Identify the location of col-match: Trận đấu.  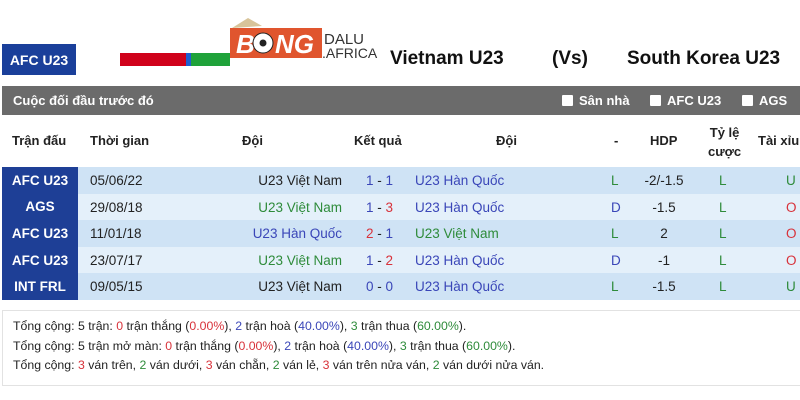
(39, 140).